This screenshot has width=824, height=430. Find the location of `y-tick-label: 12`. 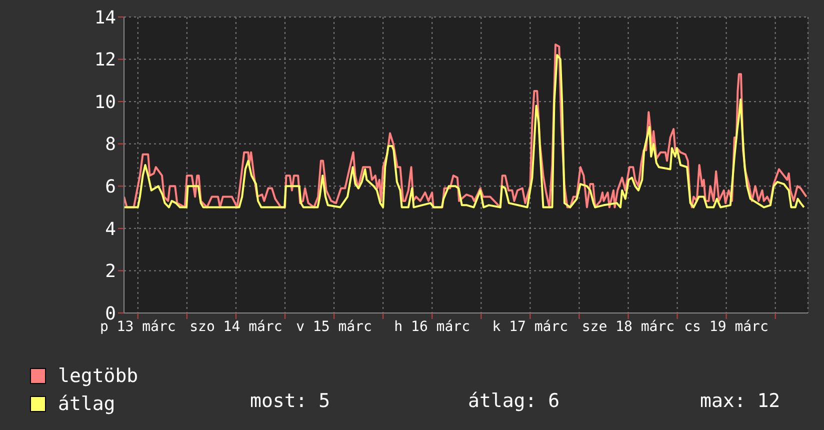

y-tick-label: 12 is located at coordinates (105, 60).